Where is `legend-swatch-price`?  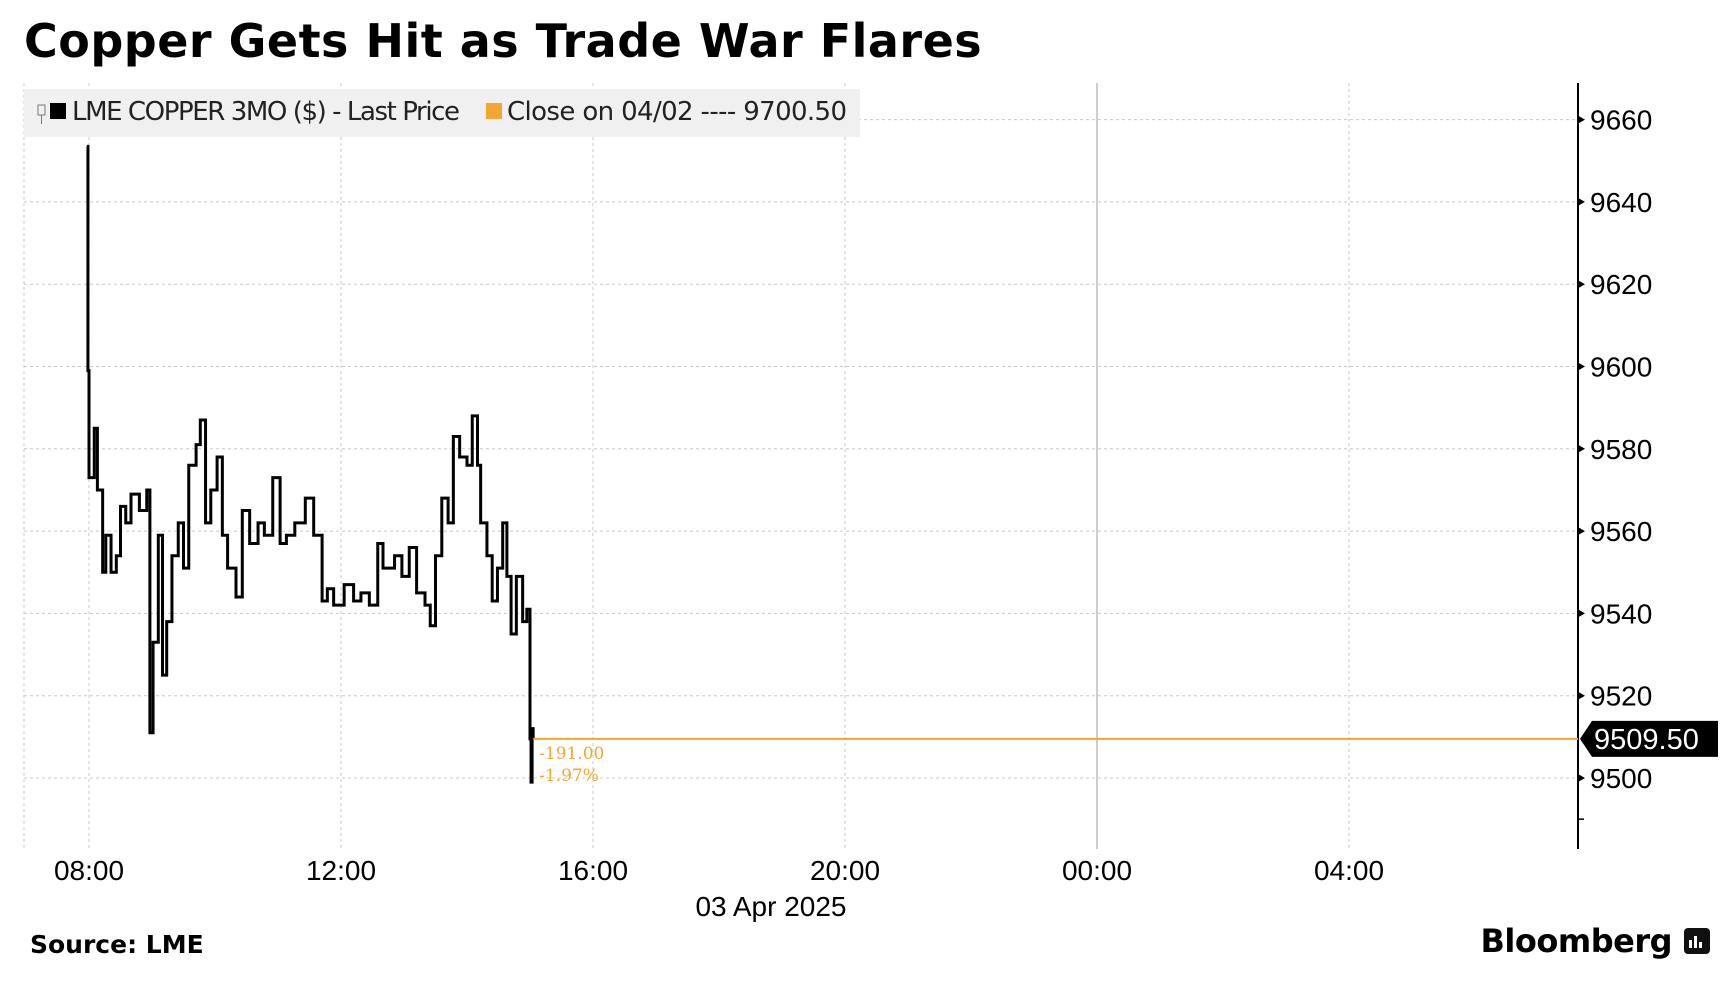
legend-swatch-price is located at coordinates (58, 111).